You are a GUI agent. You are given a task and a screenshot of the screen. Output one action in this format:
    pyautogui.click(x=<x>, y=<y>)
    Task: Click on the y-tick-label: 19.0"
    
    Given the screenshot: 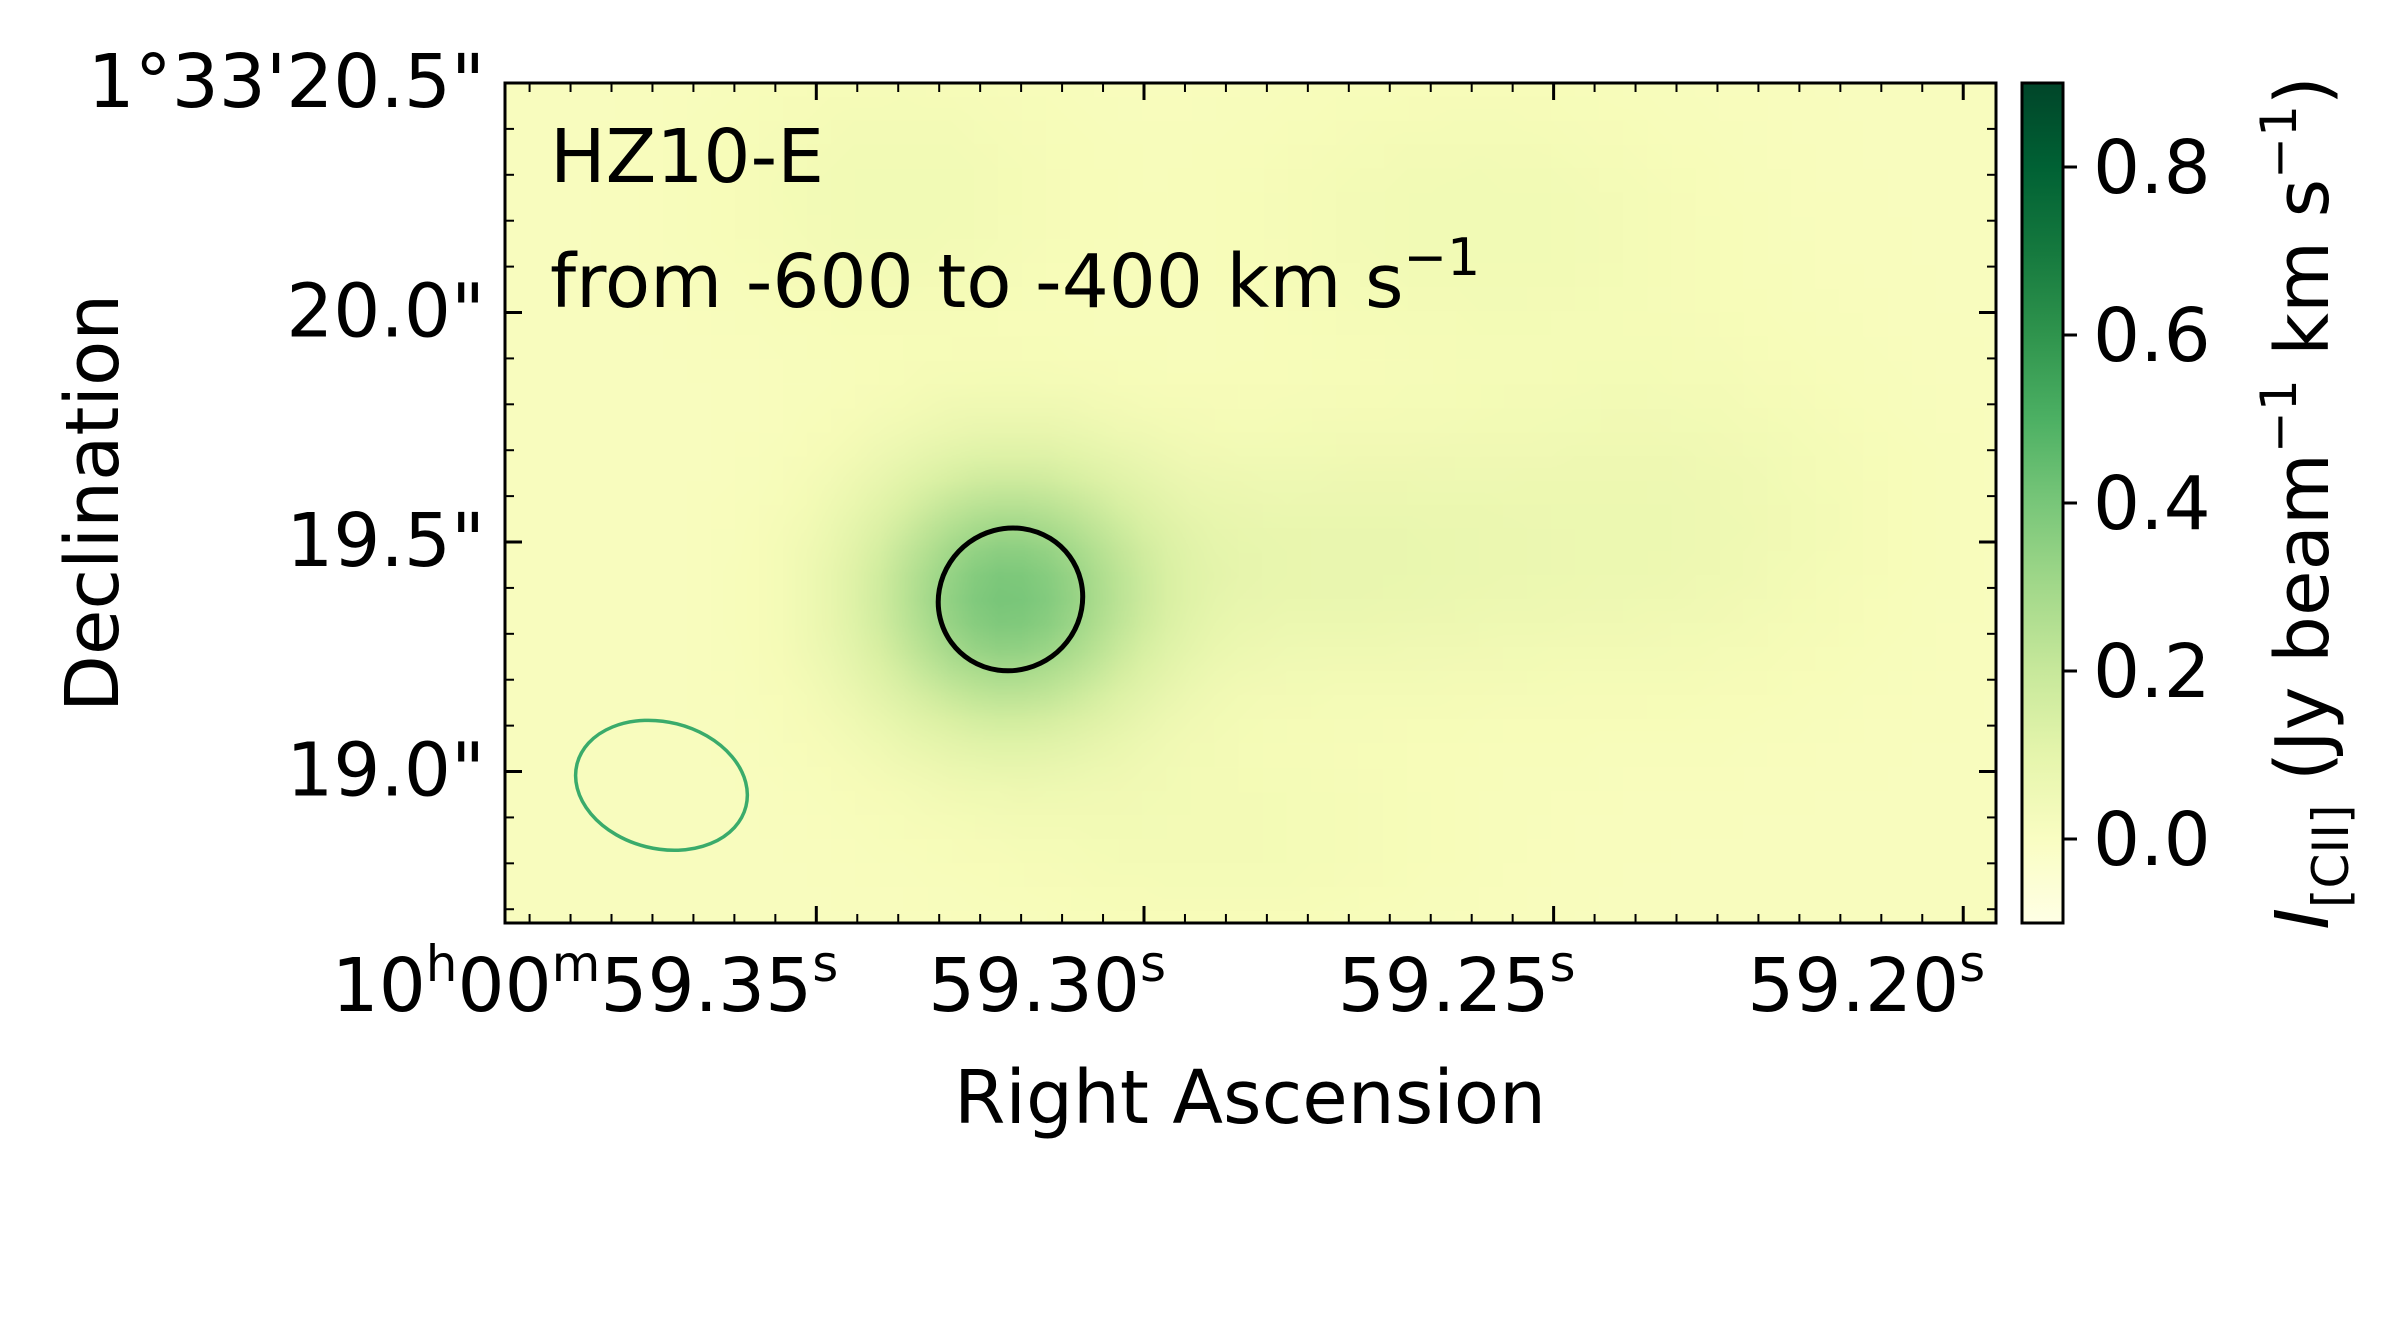 What is the action you would take?
    pyautogui.click(x=385, y=771)
    